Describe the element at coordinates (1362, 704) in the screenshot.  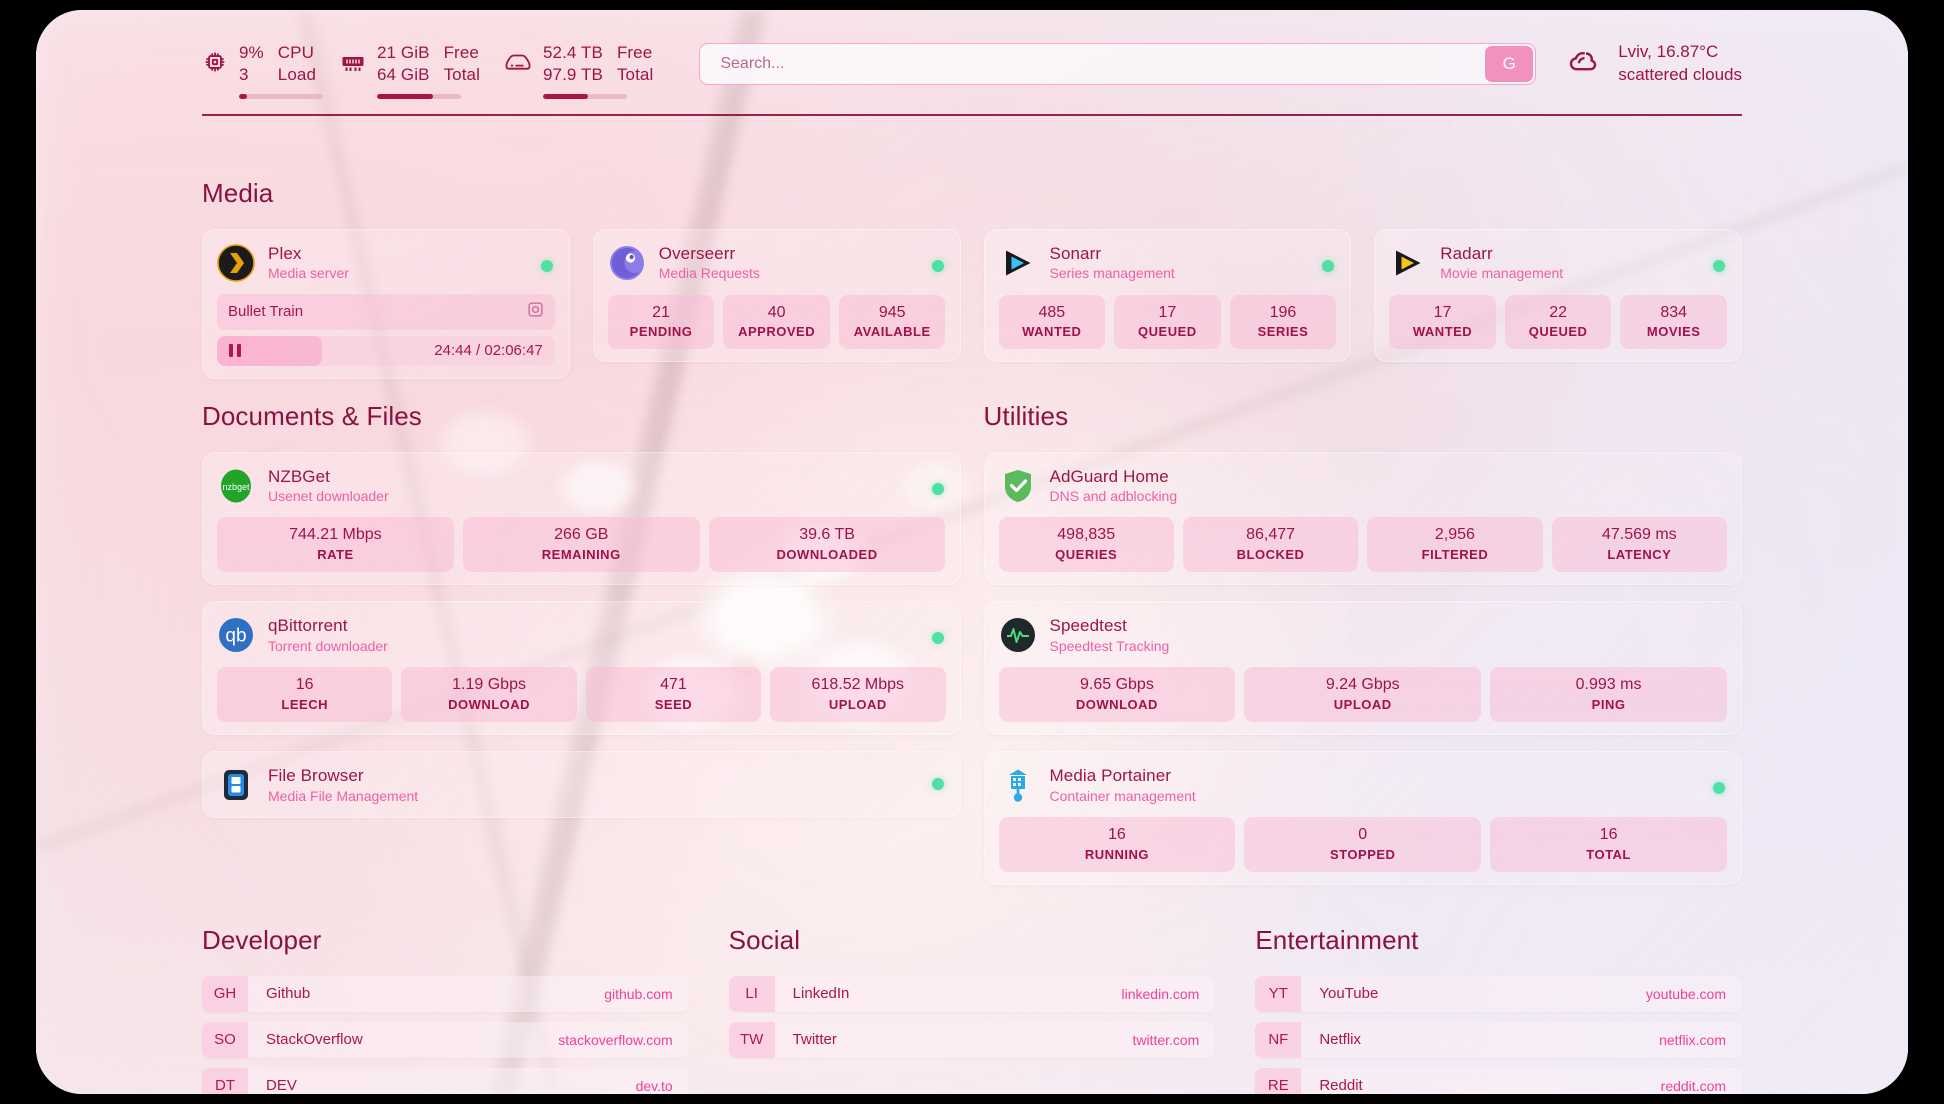
I see `stat-label: UPLOAD` at that location.